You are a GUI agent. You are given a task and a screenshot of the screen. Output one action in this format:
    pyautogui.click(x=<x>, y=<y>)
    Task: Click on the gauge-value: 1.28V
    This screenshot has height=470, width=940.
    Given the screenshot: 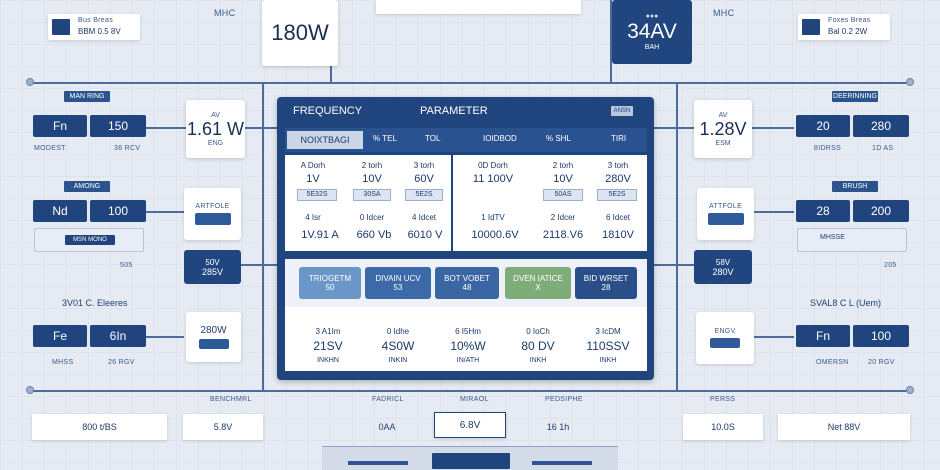 What is the action you would take?
    pyautogui.click(x=723, y=128)
    